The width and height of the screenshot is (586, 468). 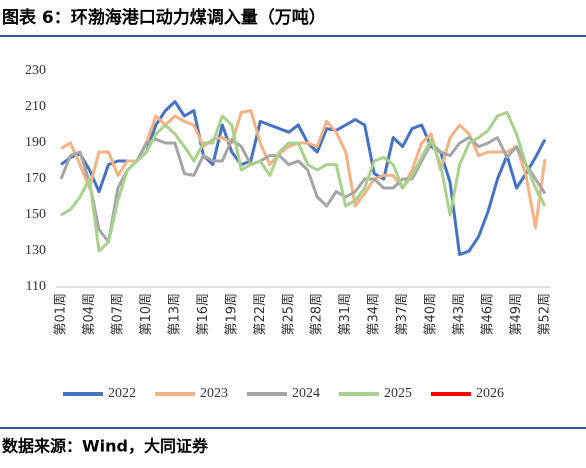 What do you see at coordinates (35, 142) in the screenshot?
I see `y-tick-label: 190` at bounding box center [35, 142].